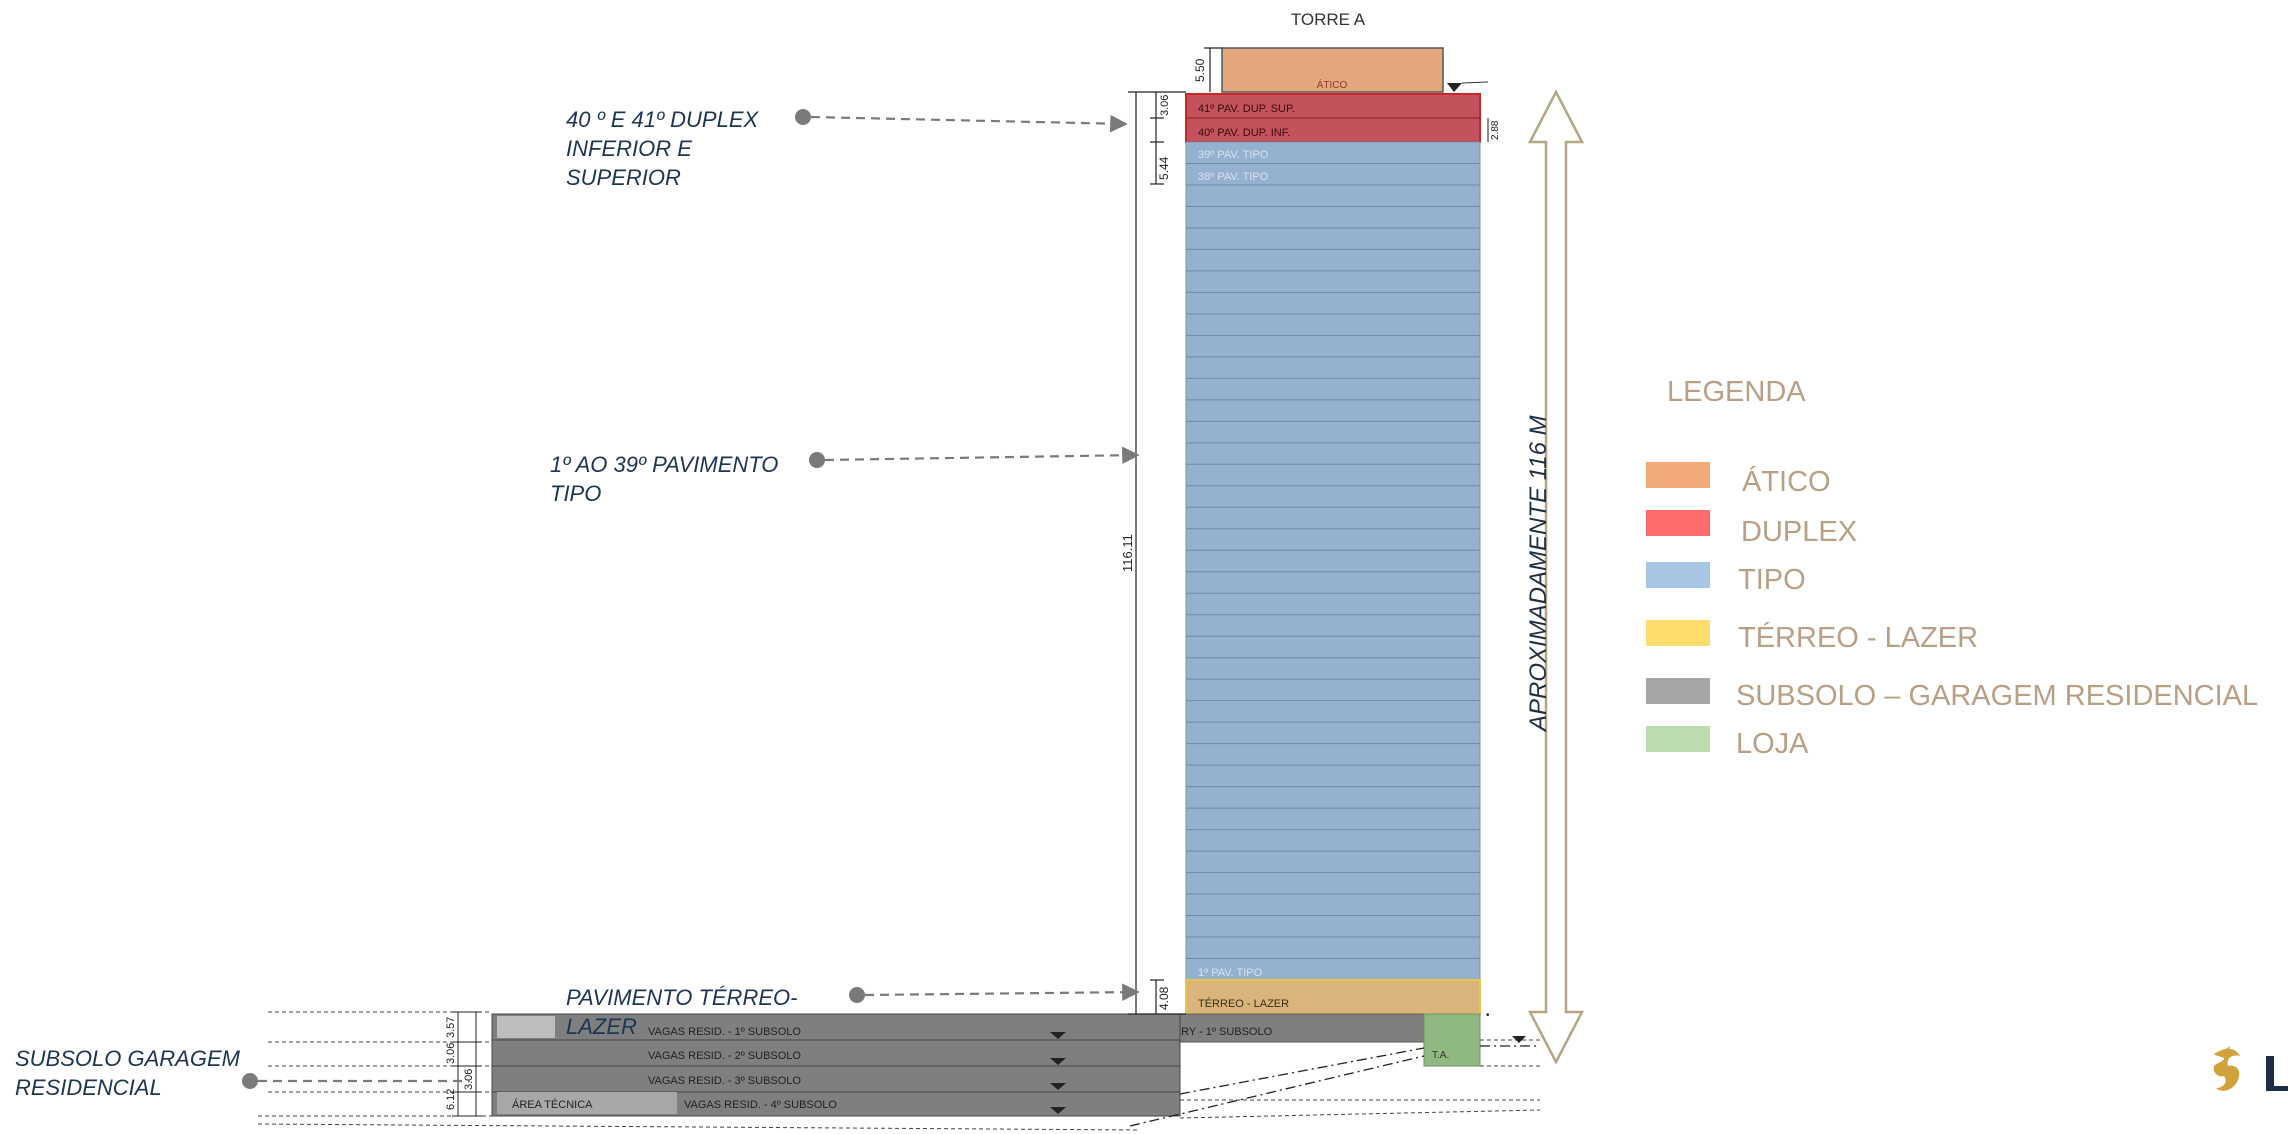 The width and height of the screenshot is (2291, 1134). I want to click on legend-label-subsolo: SUBSOLO – GARAGEM RESIDENCIAL, so click(1997, 696).